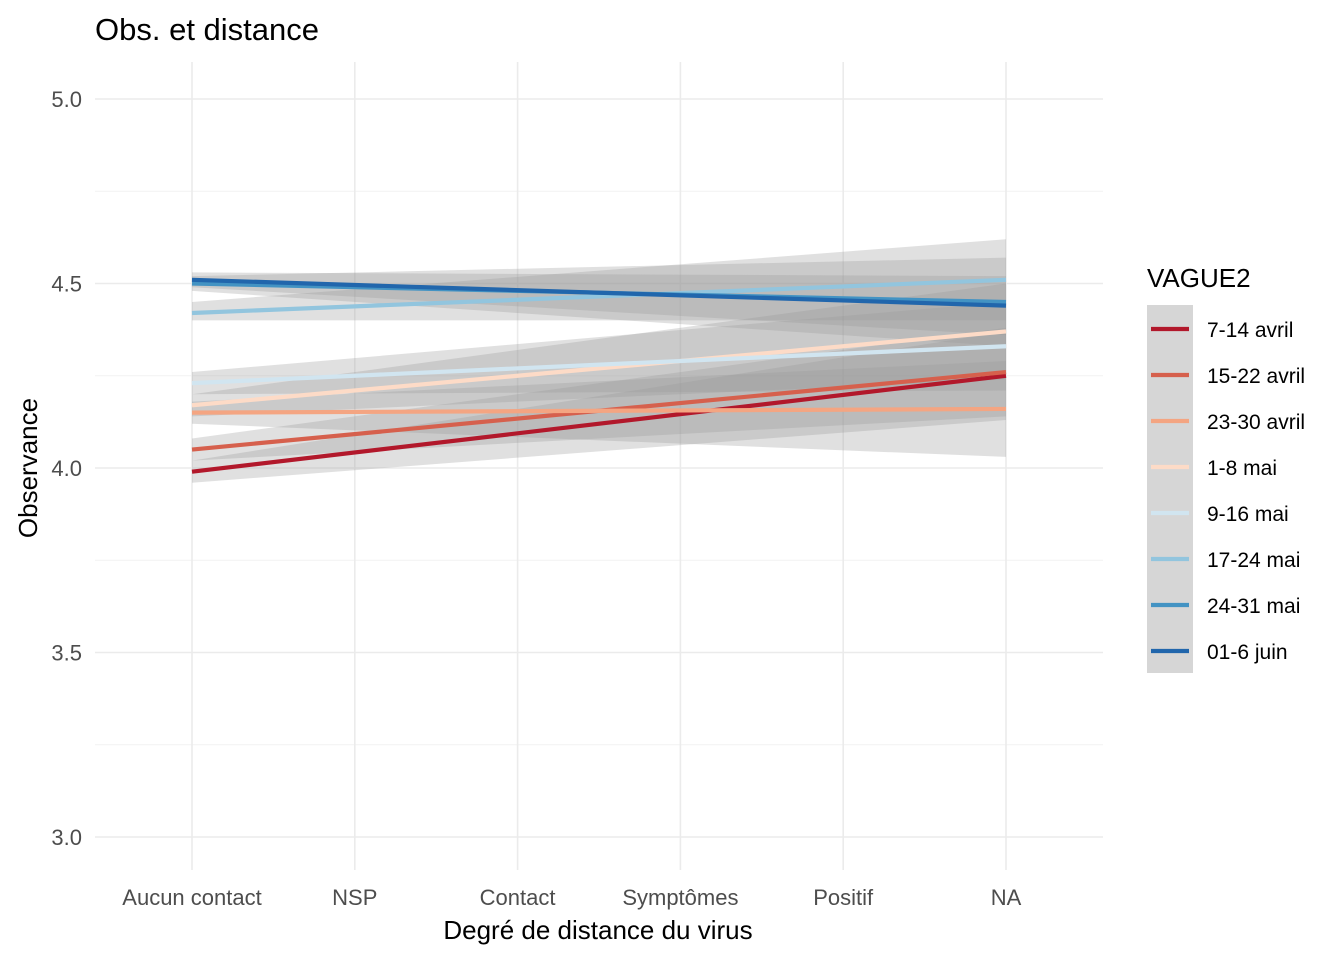 The width and height of the screenshot is (1344, 960). What do you see at coordinates (66, 284) in the screenshot?
I see `y-tick-label: 4.5` at bounding box center [66, 284].